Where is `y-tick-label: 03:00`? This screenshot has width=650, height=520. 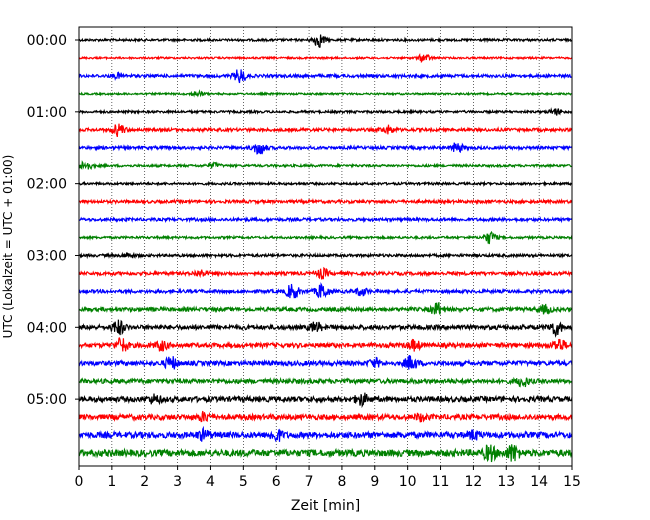 y-tick-label: 03:00 is located at coordinates (47, 256).